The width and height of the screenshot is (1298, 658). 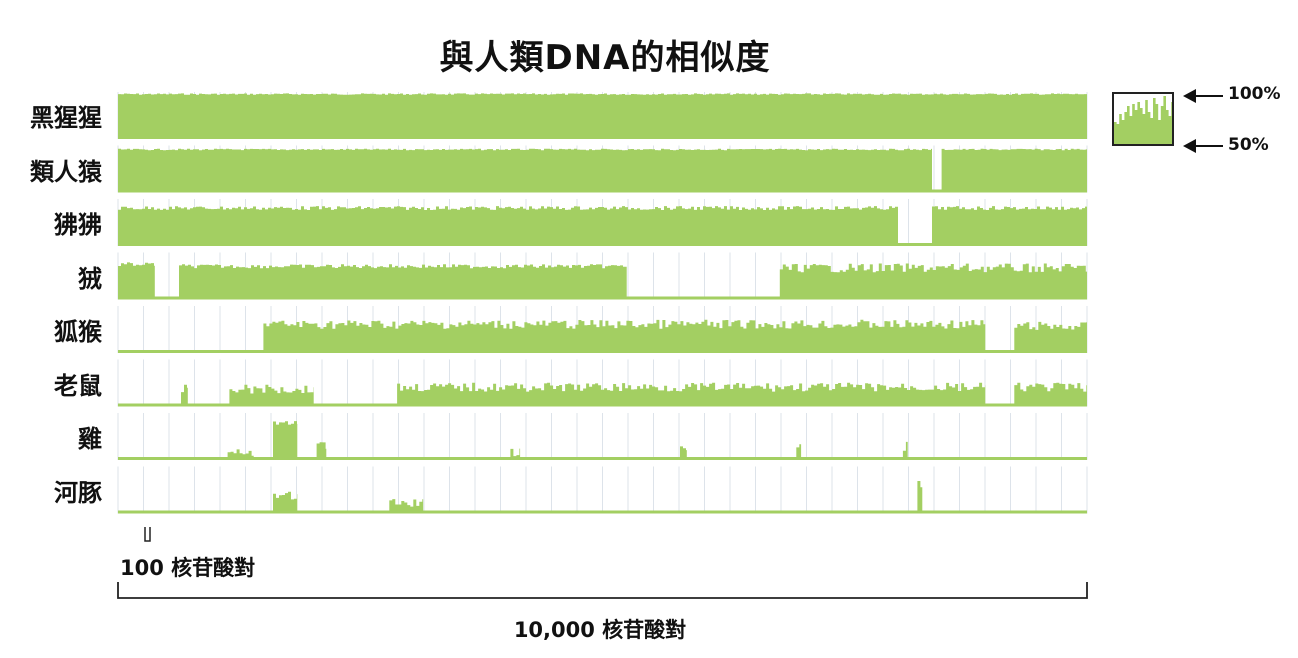 What do you see at coordinates (1203, 146) in the screenshot?
I see `arrow-50-icon` at bounding box center [1203, 146].